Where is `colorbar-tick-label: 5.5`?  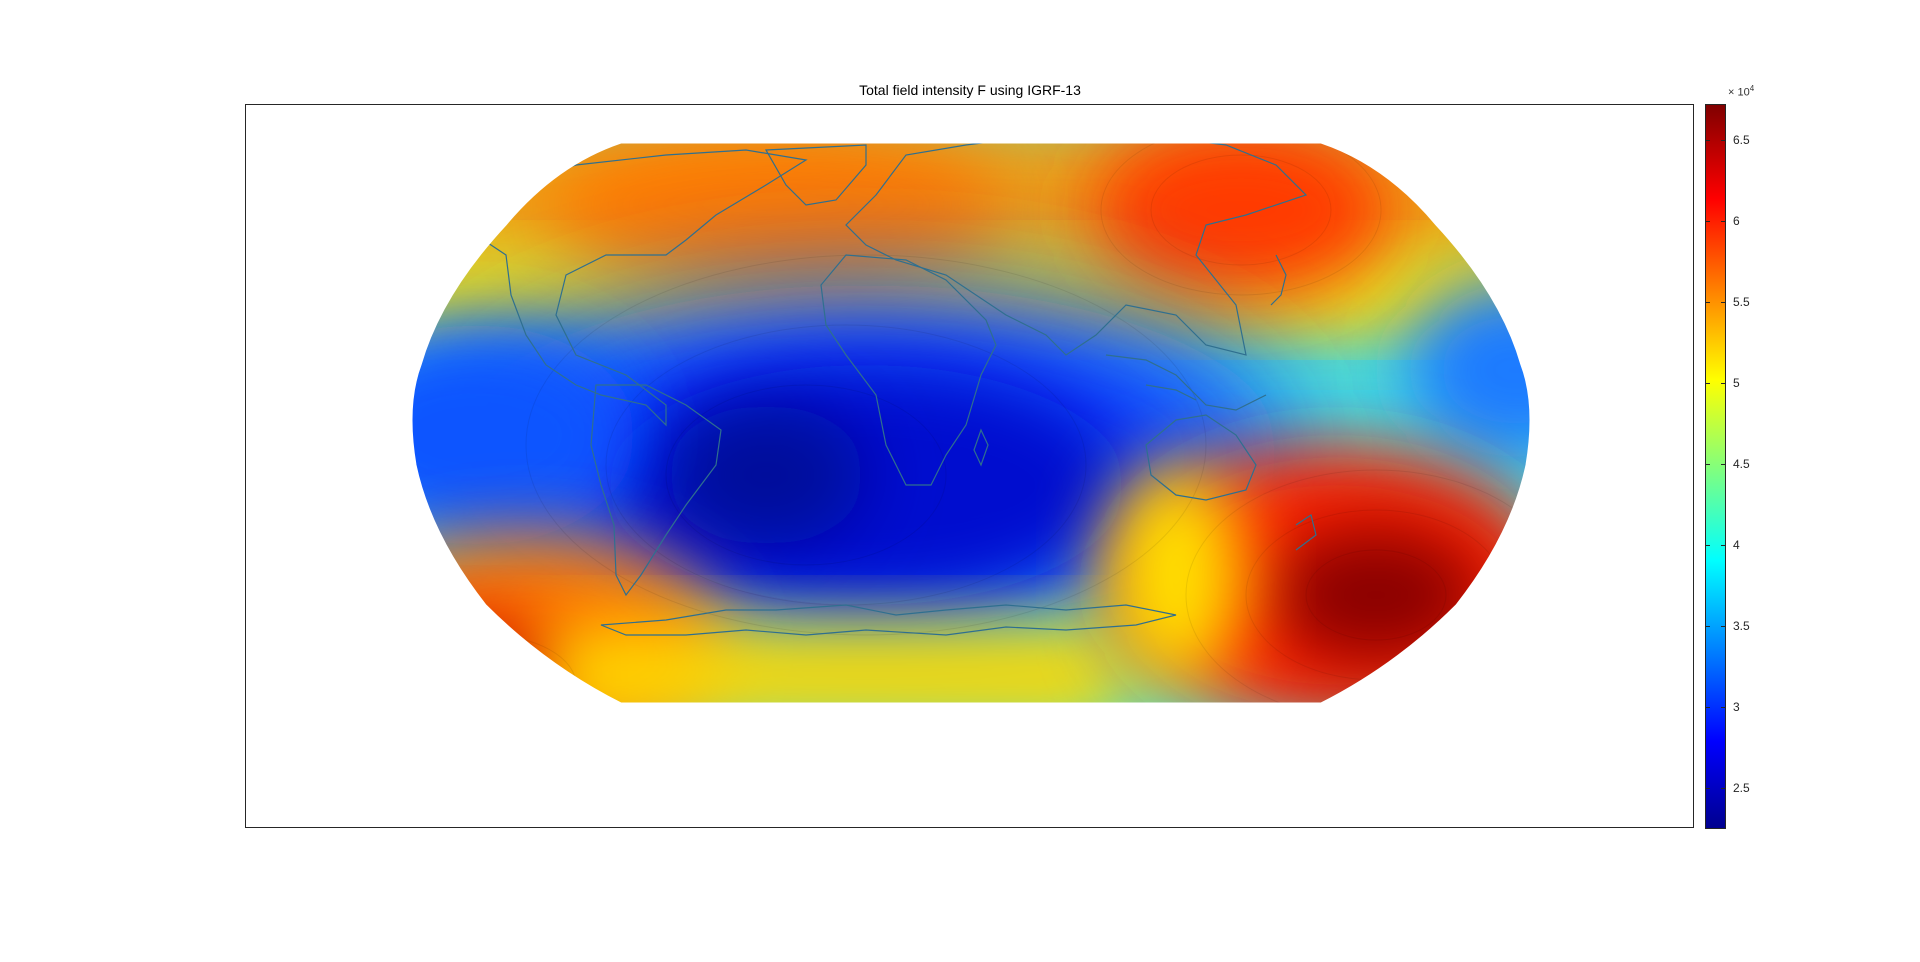 colorbar-tick-label: 5.5 is located at coordinates (1741, 301).